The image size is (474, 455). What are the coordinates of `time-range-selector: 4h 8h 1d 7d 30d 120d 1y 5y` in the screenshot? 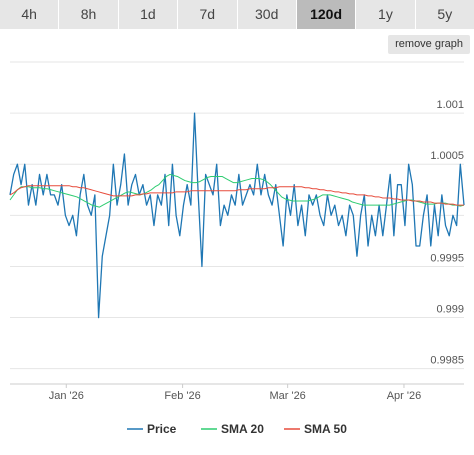 It's located at (237, 15).